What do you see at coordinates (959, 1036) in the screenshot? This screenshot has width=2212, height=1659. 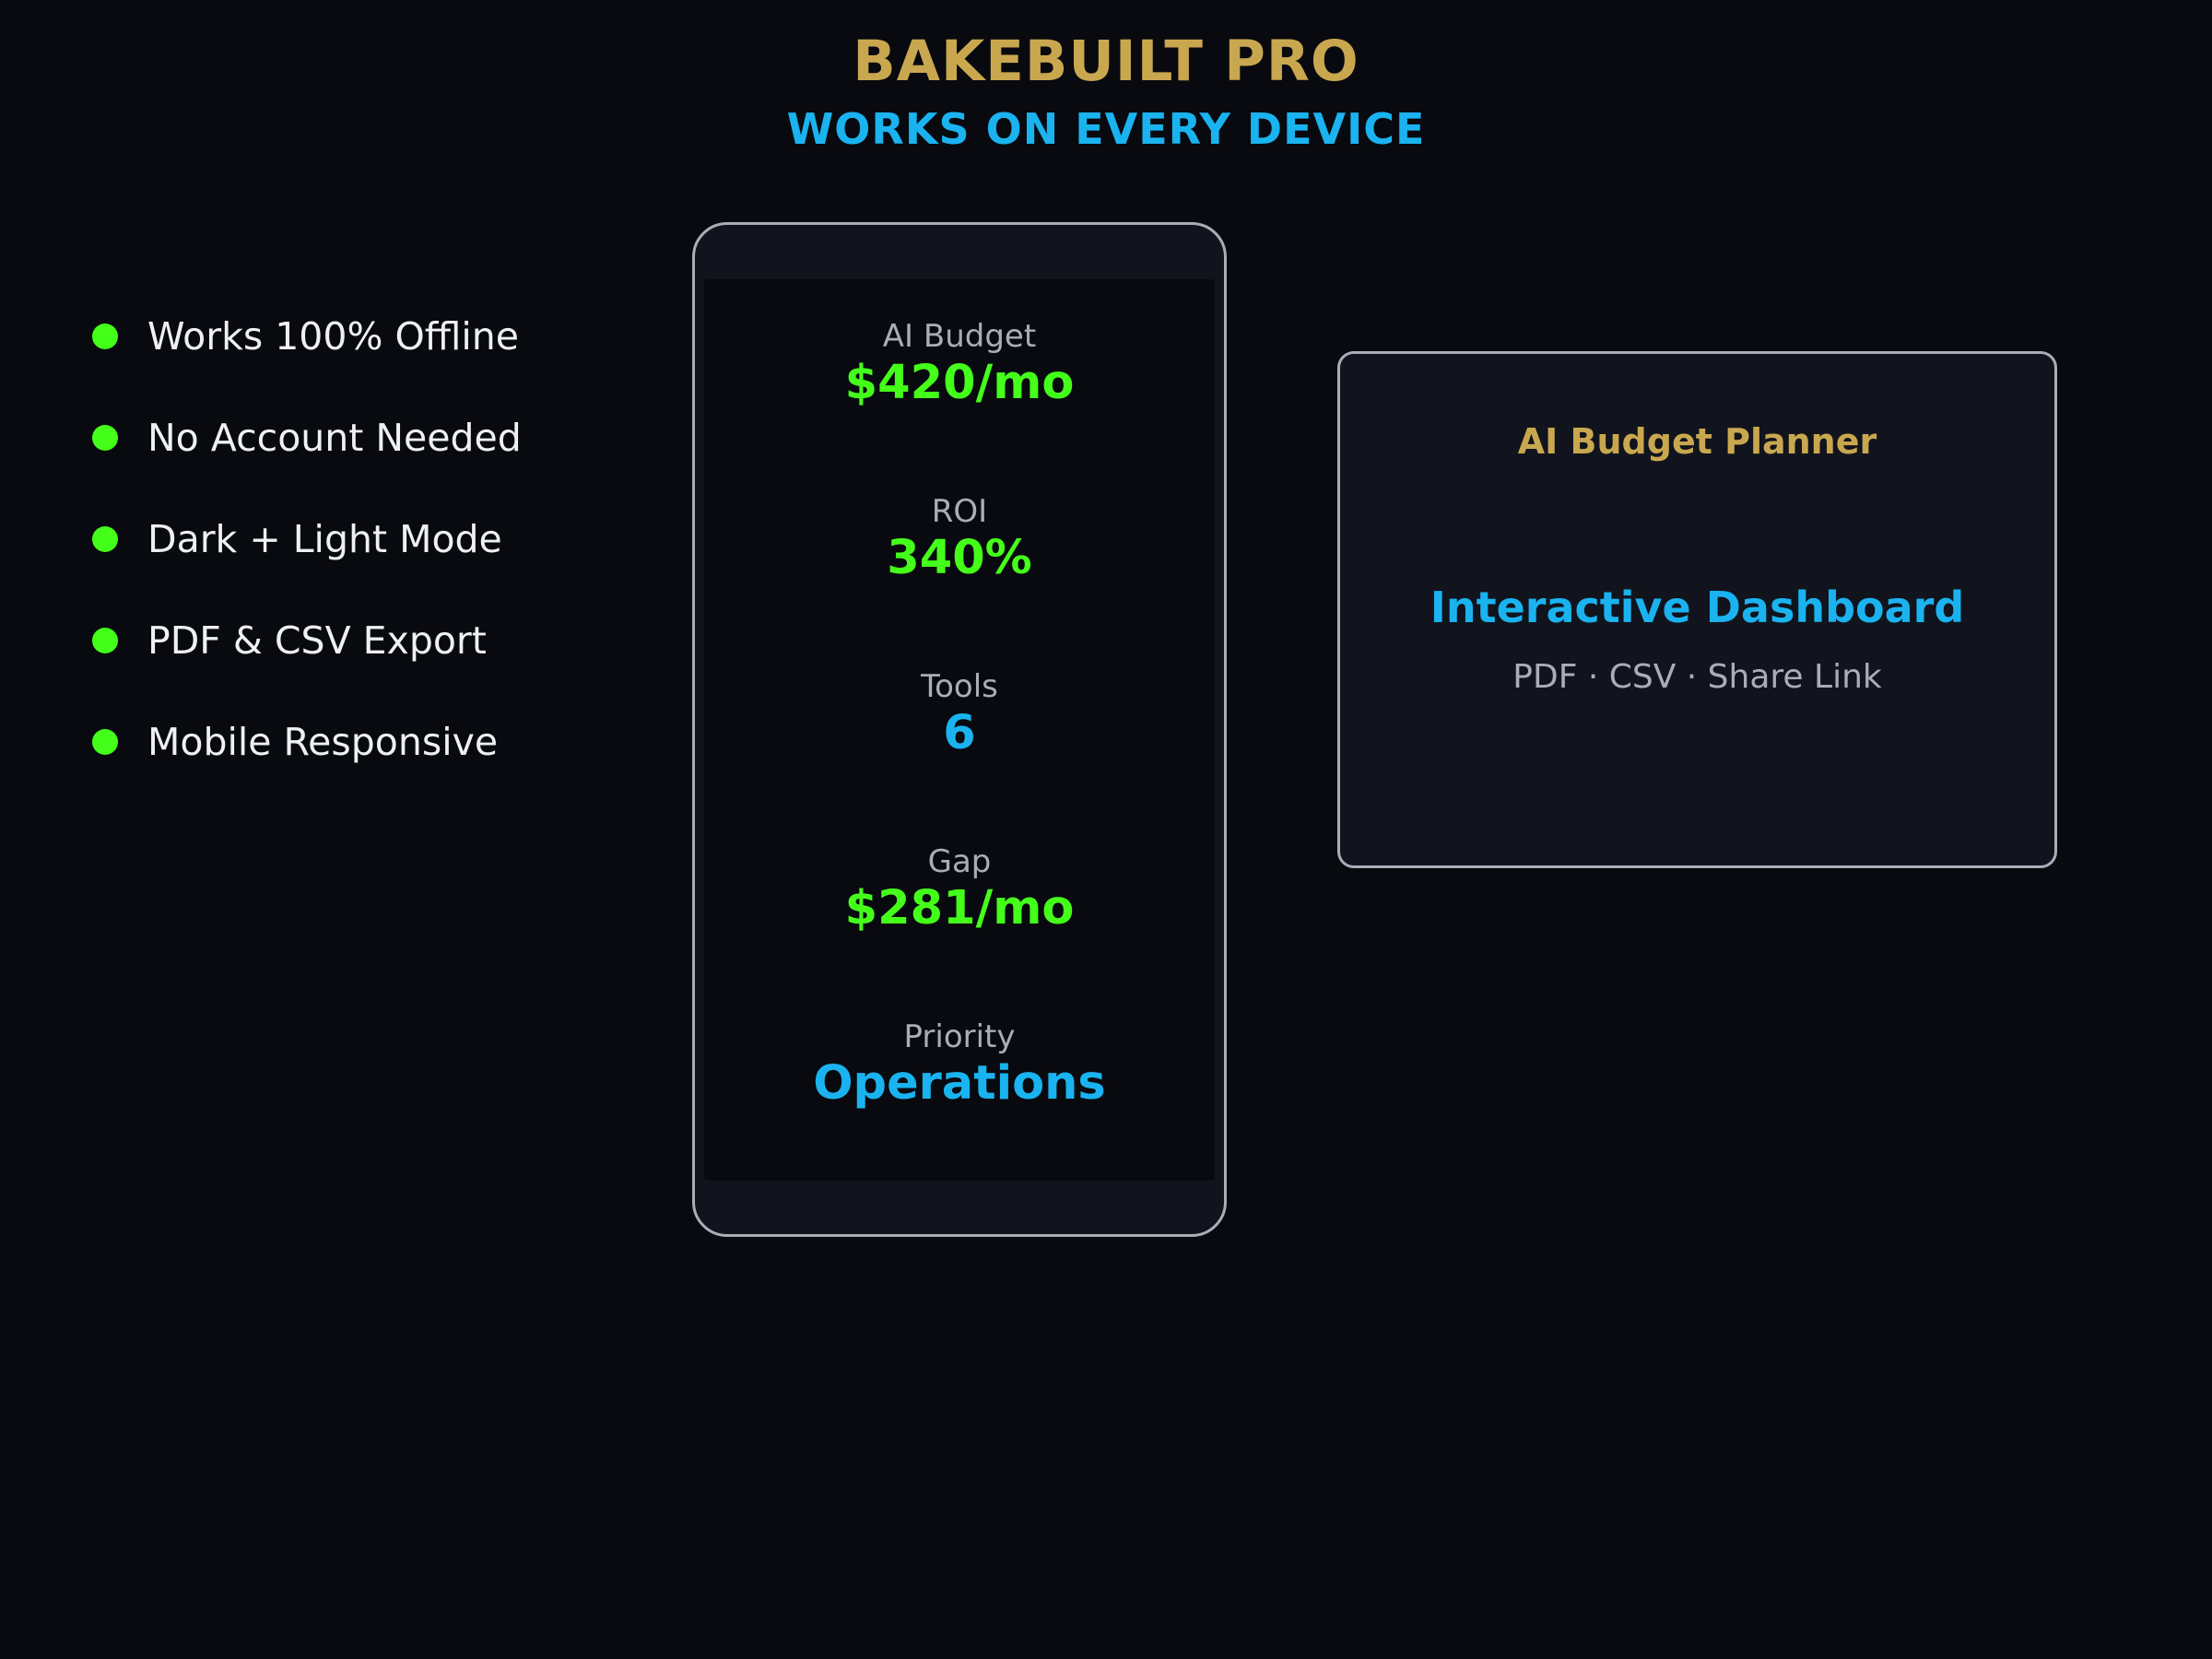 I see `stat-label: Priority` at bounding box center [959, 1036].